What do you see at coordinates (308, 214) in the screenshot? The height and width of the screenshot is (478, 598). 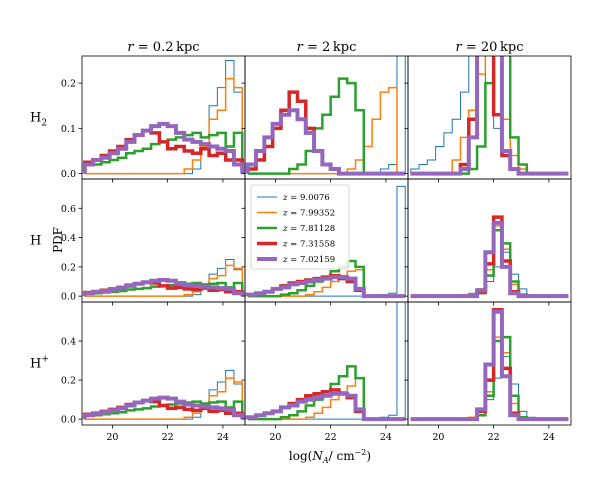 I see `legend-entry-2: z = 7.99352` at bounding box center [308, 214].